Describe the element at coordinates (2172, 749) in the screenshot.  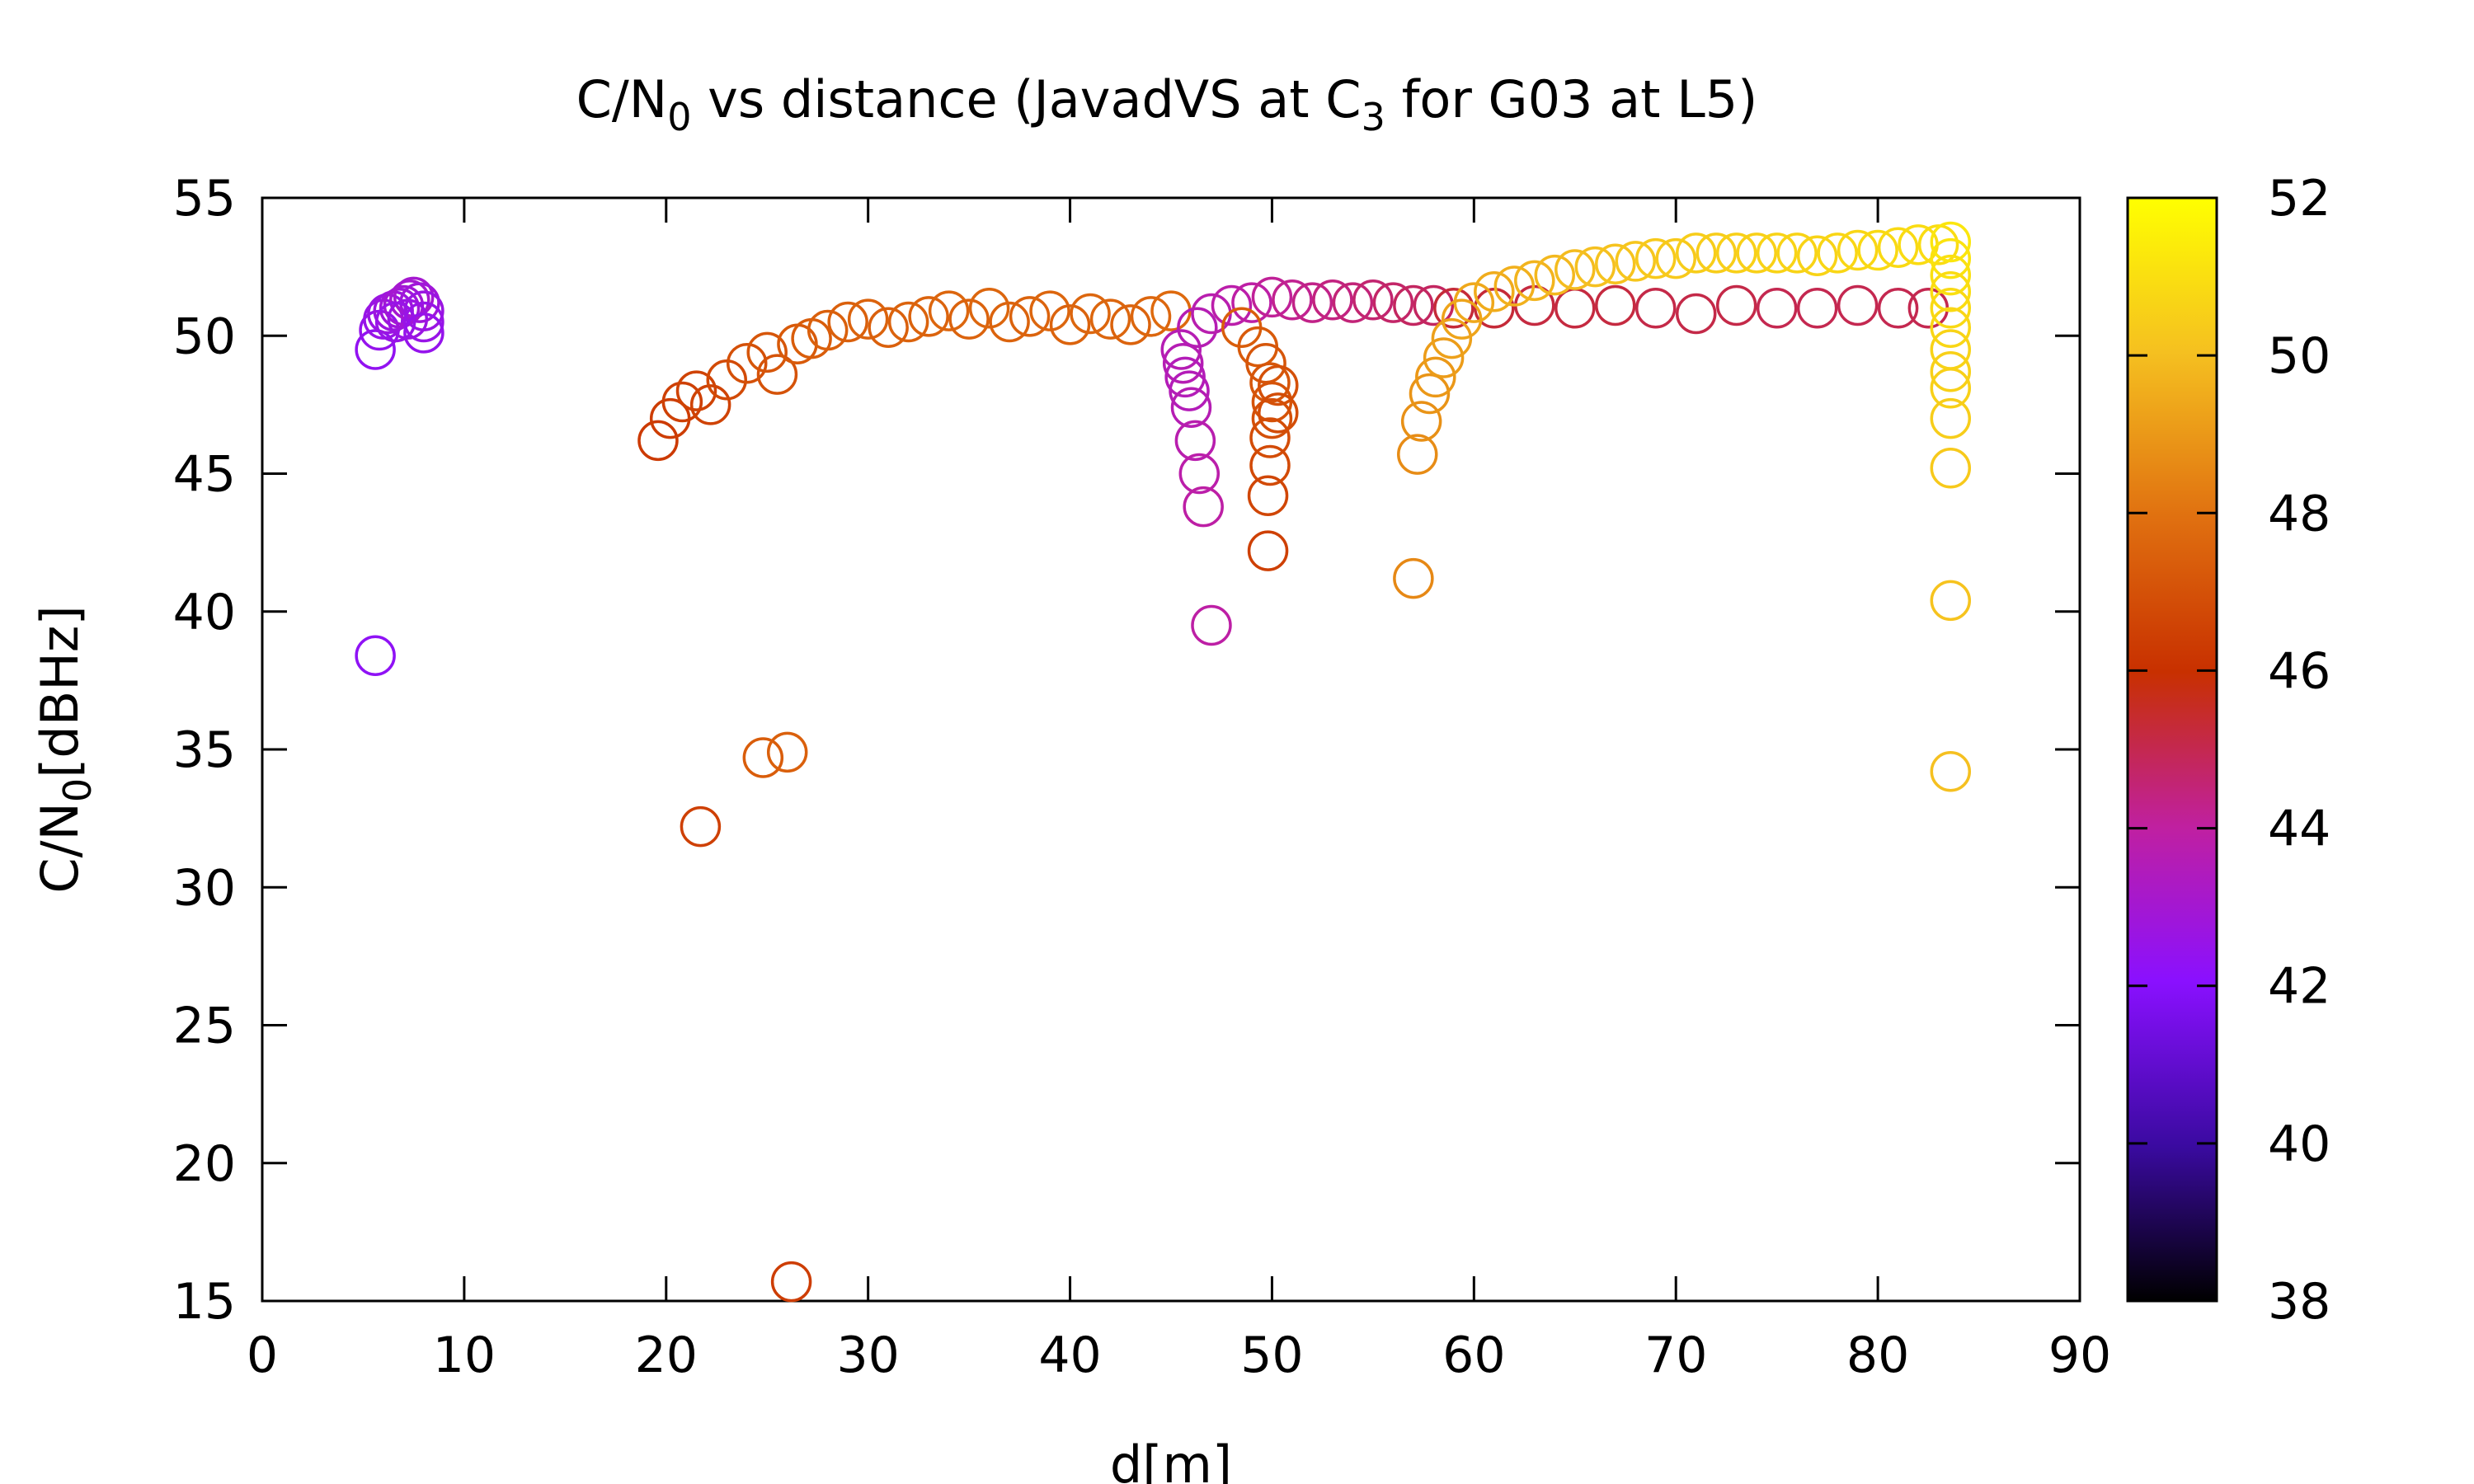
I see `colorbar-ticks` at that location.